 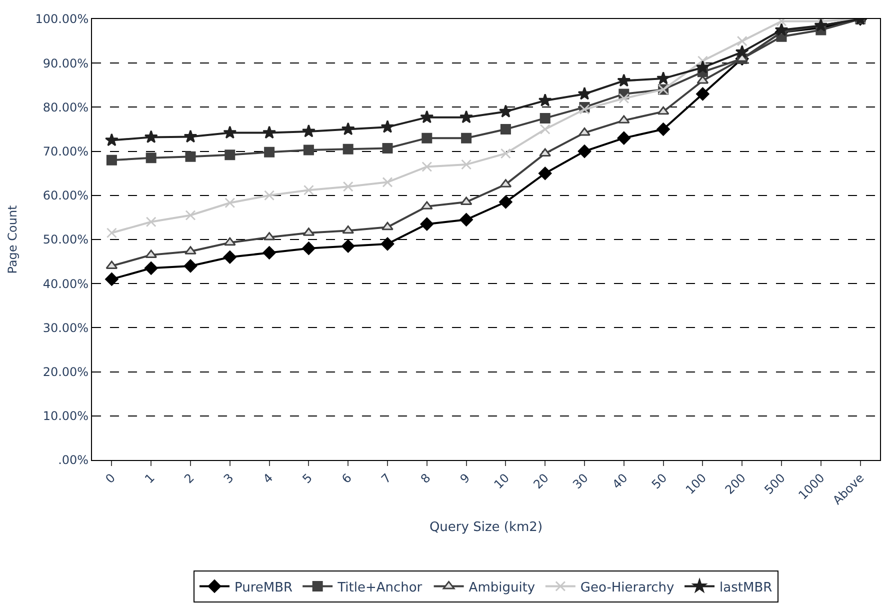 I want to click on x-axis-title: Query Size (km2), so click(x=486, y=527).